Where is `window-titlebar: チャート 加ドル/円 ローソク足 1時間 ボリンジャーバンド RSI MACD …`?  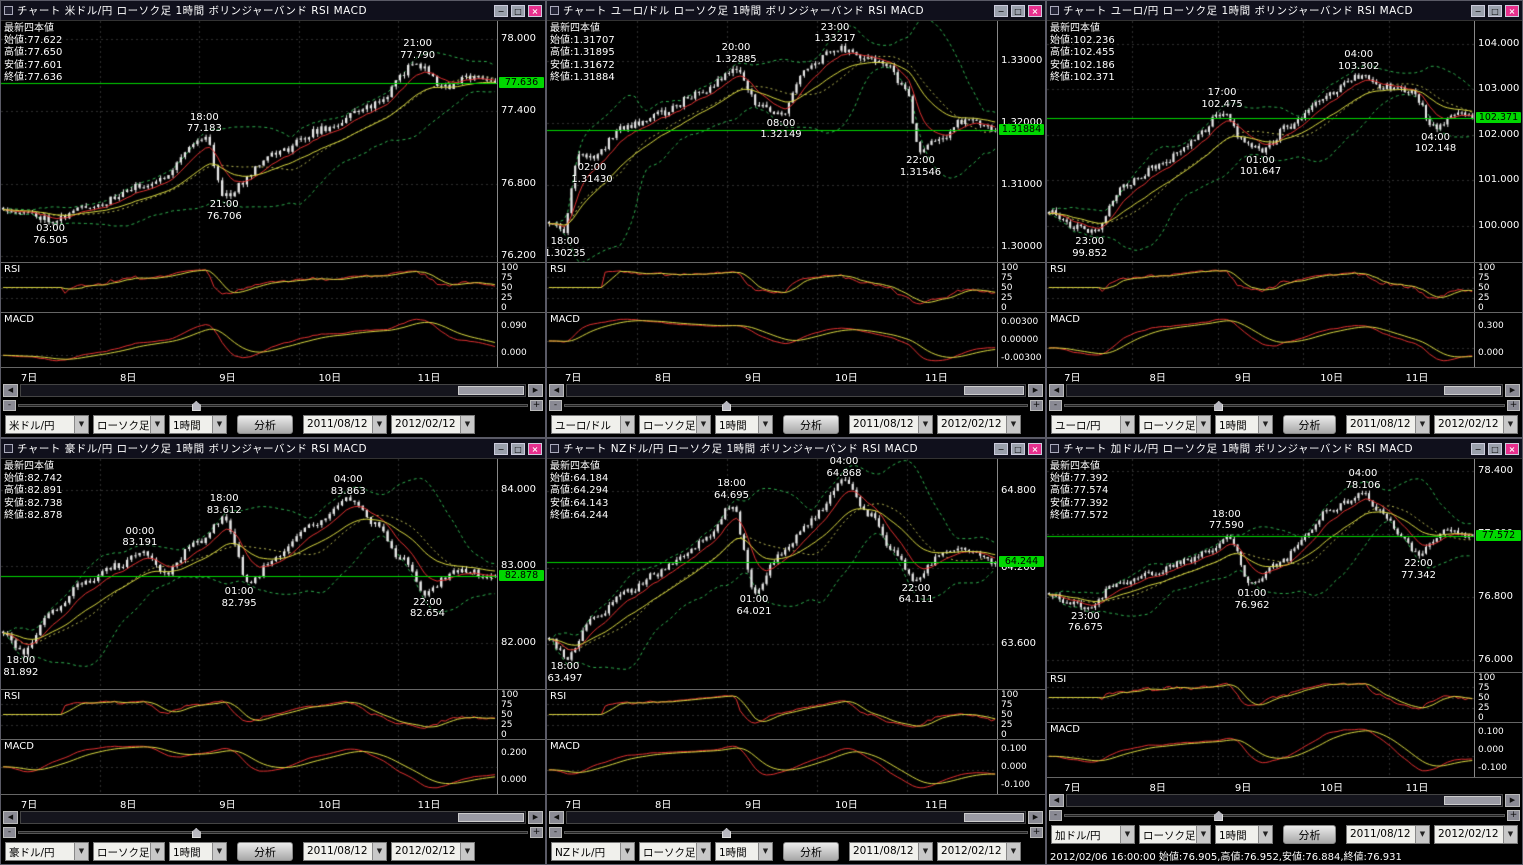
window-titlebar: チャート 加ドル/円 ローソク足 1時間 ボリンジャーバンド RSI MACD … is located at coordinates (1284, 449).